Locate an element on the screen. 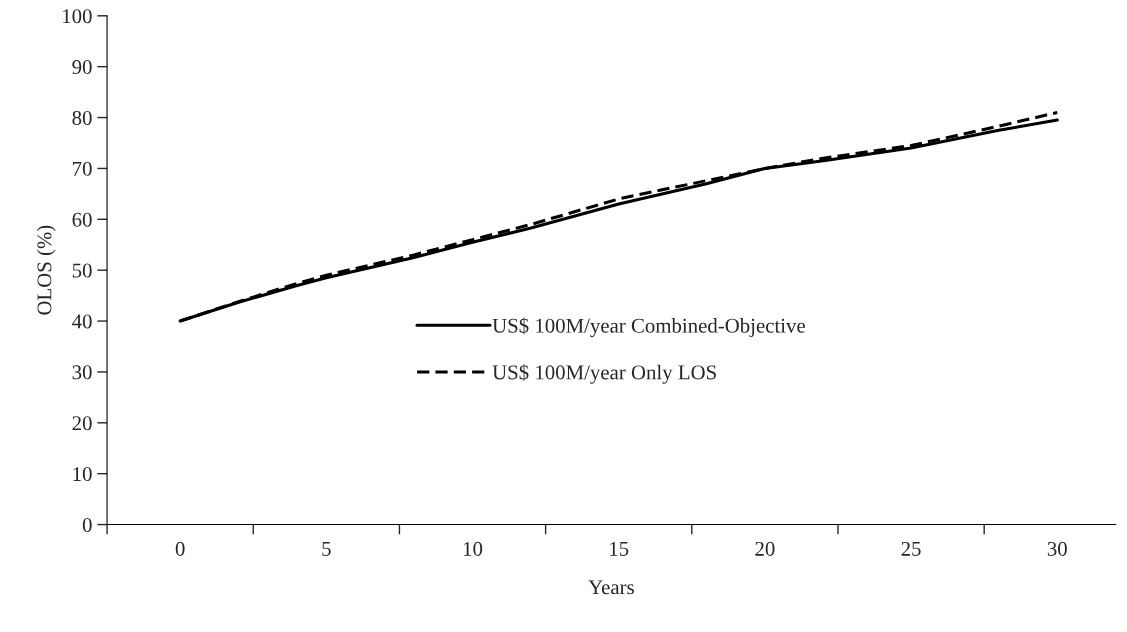 The width and height of the screenshot is (1127, 632). y-tick-label: 90 is located at coordinates (82, 67).